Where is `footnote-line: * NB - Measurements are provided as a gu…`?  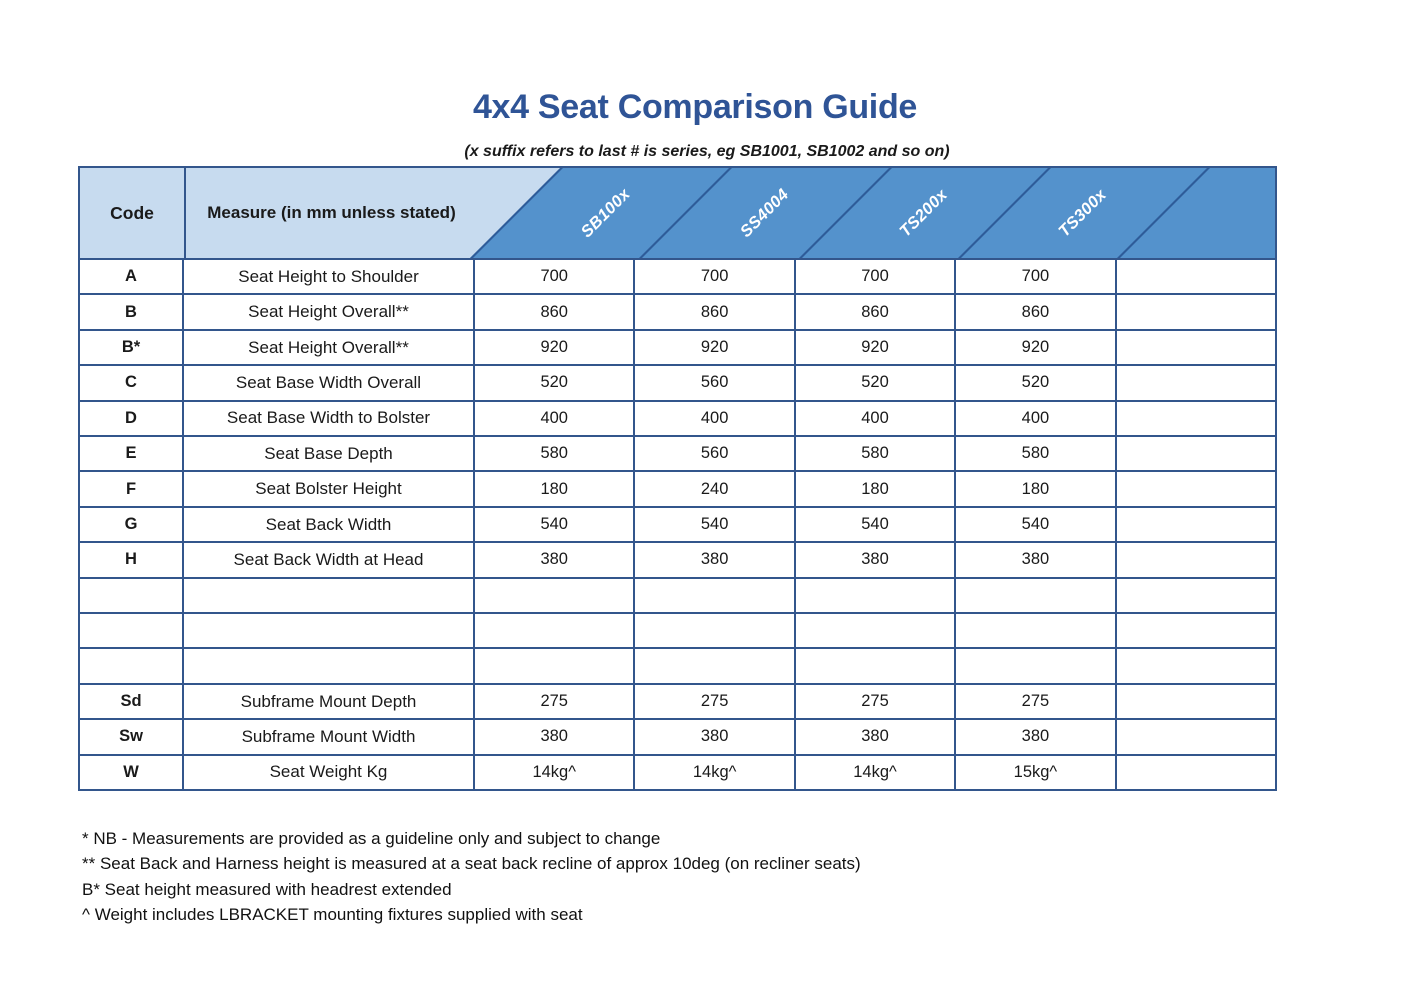 footnote-line: * NB - Measurements are provided as a gu… is located at coordinates (371, 838).